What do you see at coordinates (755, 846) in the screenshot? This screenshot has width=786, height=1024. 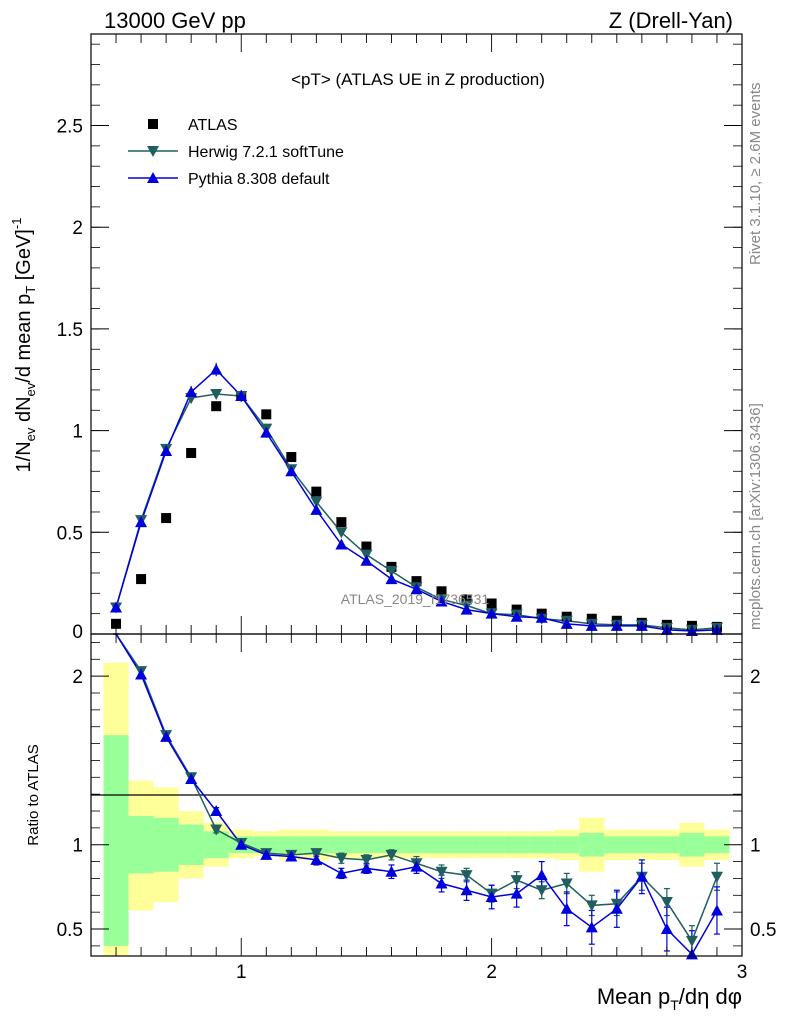 I see `ratio-ytick-label-right-1: 1` at bounding box center [755, 846].